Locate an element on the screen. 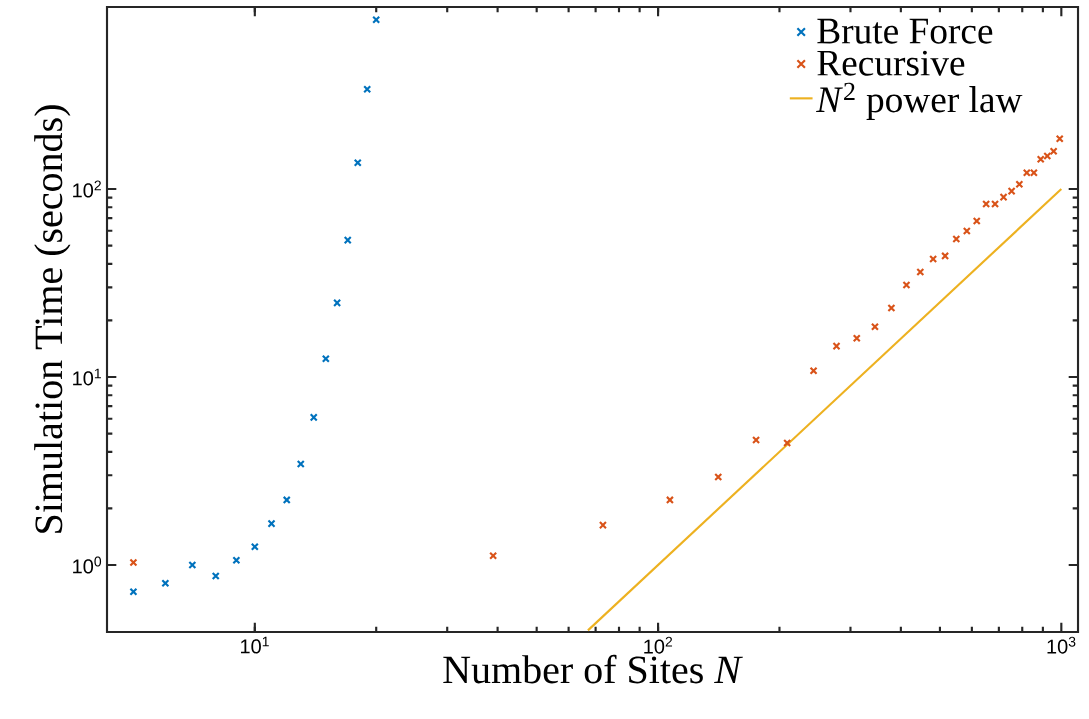 This screenshot has height=719, width=1089. legend-label: N$^{2}$ power law is located at coordinates (919, 101).